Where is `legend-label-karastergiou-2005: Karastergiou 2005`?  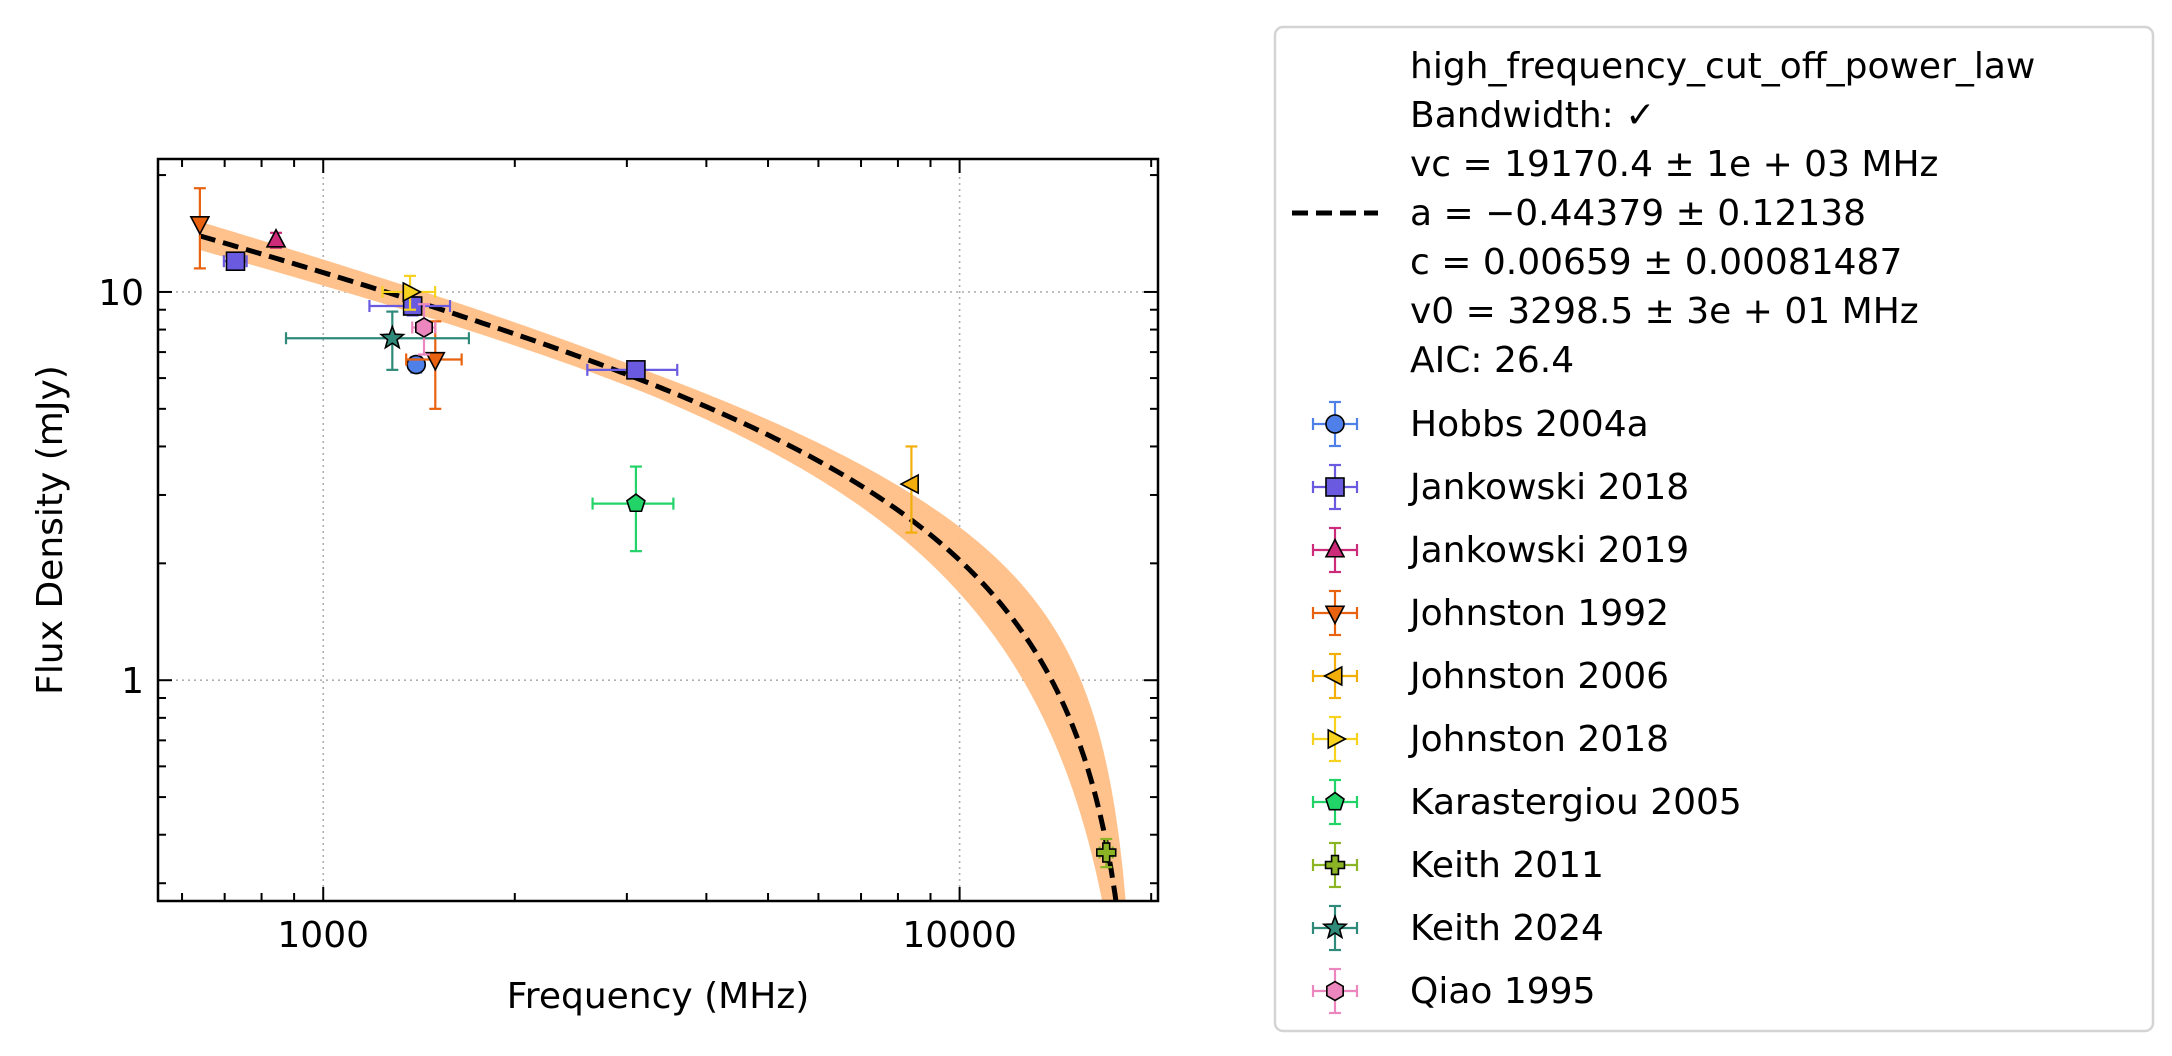 legend-label-karastergiou-2005: Karastergiou 2005 is located at coordinates (1576, 802).